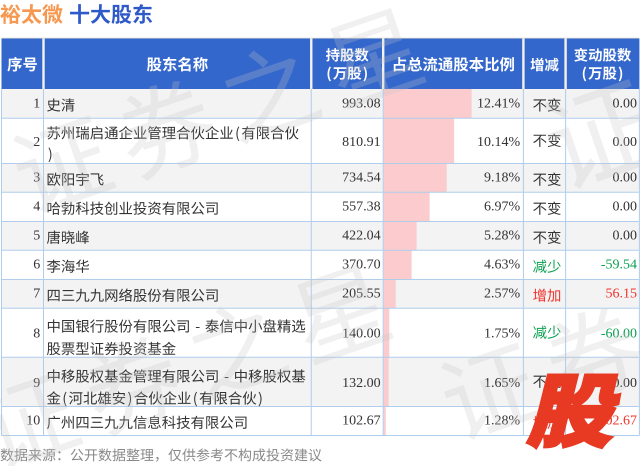 The width and height of the screenshot is (640, 466). I want to click on svg-text: 2.57%, so click(502, 294).